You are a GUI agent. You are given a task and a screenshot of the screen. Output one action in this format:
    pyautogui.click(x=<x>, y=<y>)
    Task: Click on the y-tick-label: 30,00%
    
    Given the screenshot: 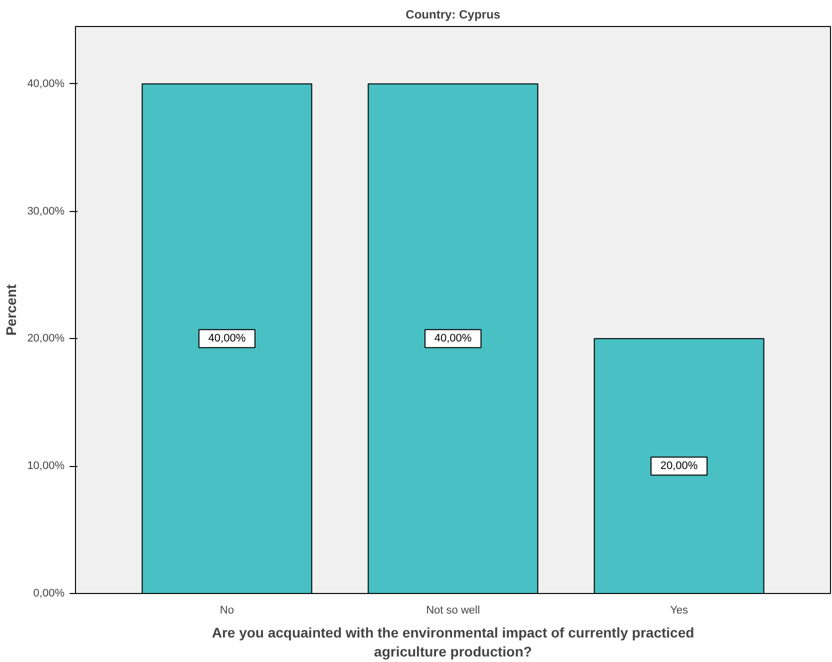 What is the action you would take?
    pyautogui.click(x=46, y=211)
    